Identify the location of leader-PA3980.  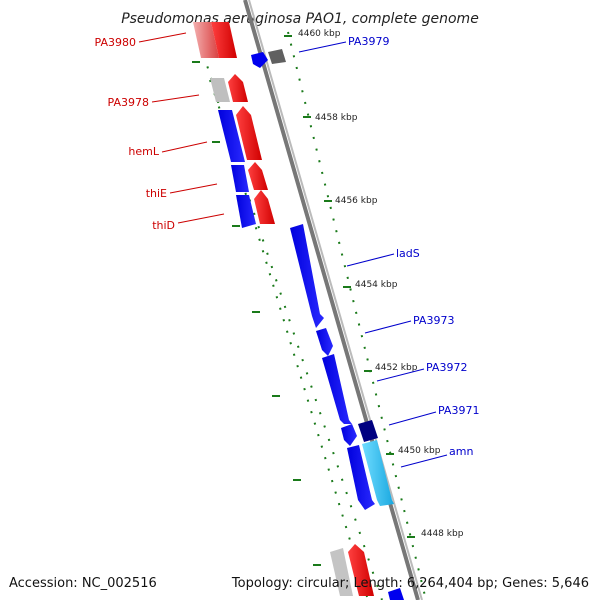
(162, 37).